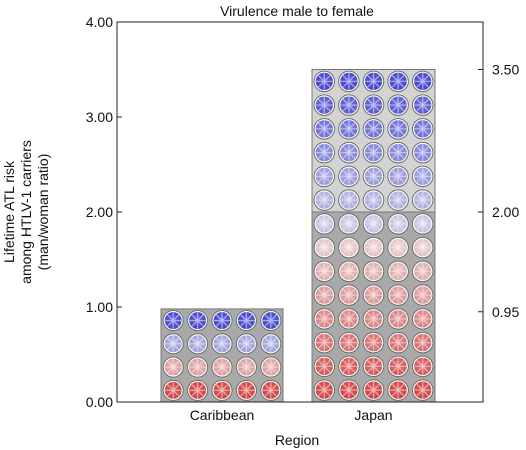 The image size is (526, 450). What do you see at coordinates (99, 402) in the screenshot?
I see `y-tick-label: 0.00` at bounding box center [99, 402].